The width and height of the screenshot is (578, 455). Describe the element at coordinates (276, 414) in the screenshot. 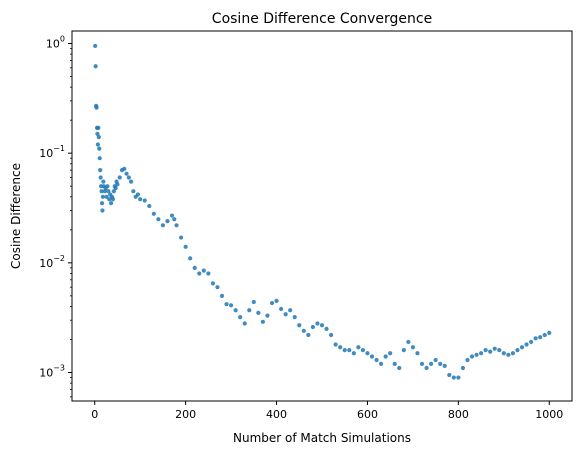

I see `x-tick-label: 400` at that location.